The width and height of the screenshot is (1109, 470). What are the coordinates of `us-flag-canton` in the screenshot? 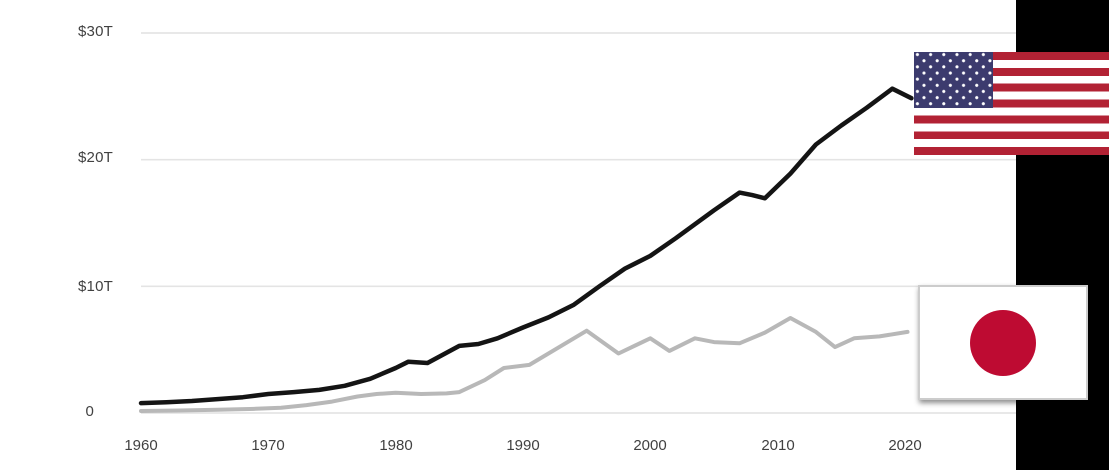 It's located at (953, 80).